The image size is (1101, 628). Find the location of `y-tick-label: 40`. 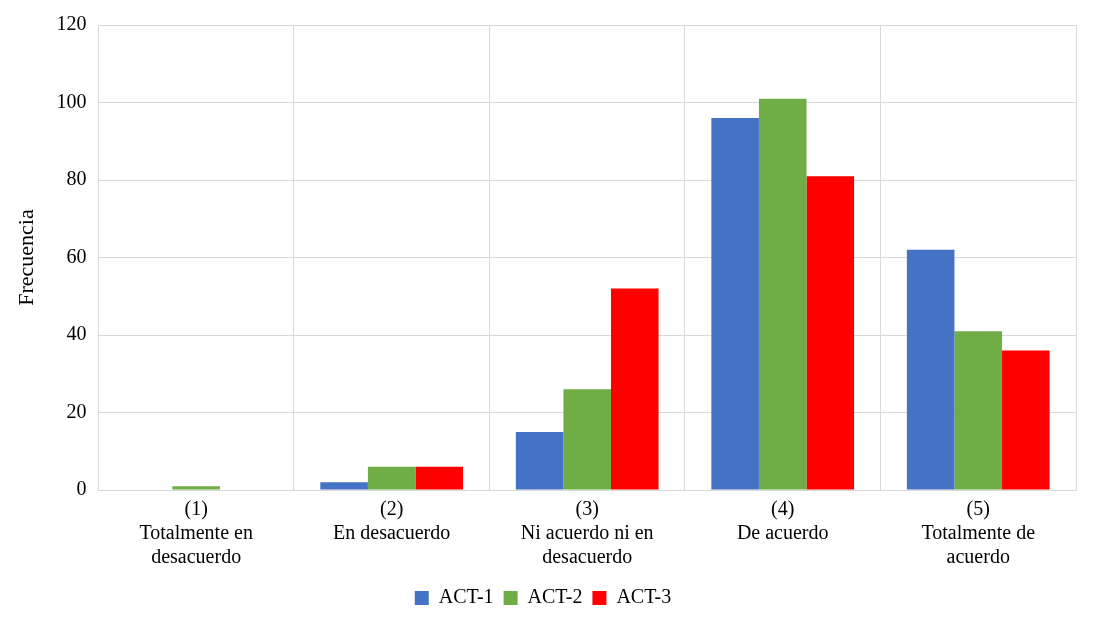

y-tick-label: 40 is located at coordinates (76, 333).